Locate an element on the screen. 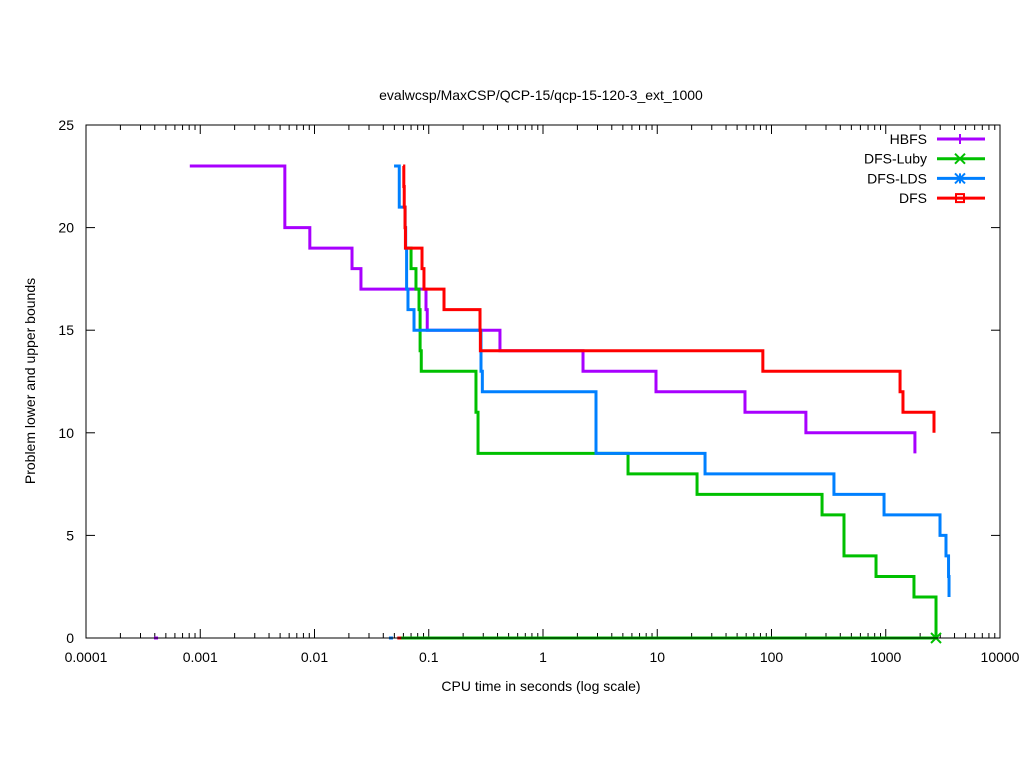 The width and height of the screenshot is (1024, 773). y-tick-label: 25 is located at coordinates (66, 125).